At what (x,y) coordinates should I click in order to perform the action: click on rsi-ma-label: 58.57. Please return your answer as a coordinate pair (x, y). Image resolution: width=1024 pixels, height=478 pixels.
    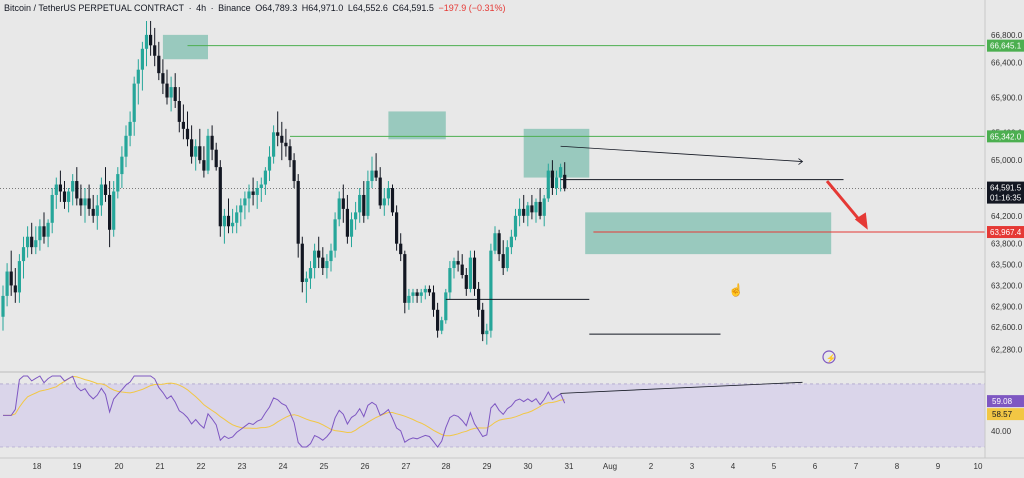
    Looking at the image, I should click on (1002, 414).